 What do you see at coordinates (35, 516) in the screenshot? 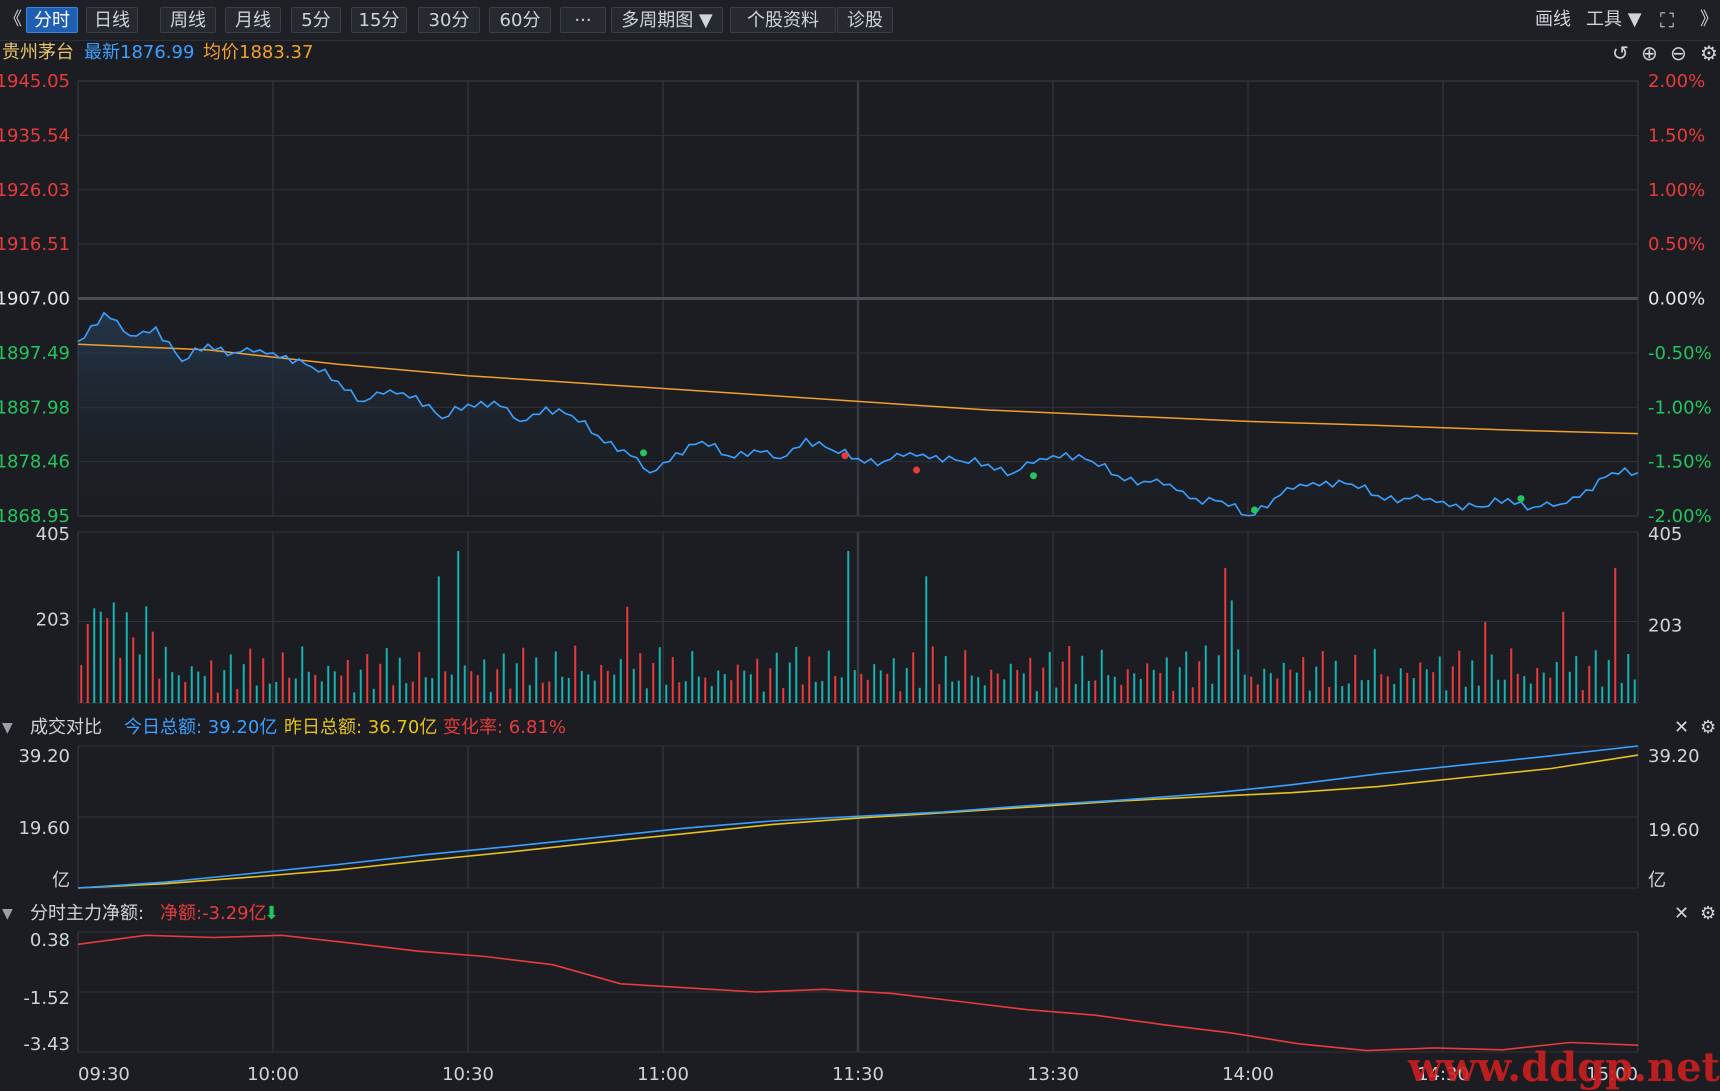
I see `price-axis-label: 1868.95` at bounding box center [35, 516].